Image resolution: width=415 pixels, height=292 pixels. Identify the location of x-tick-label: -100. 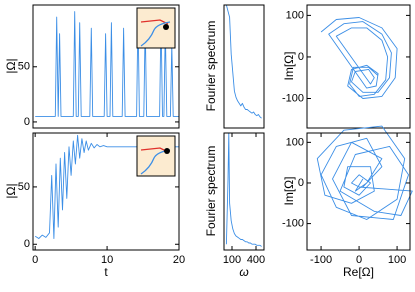
(321, 260).